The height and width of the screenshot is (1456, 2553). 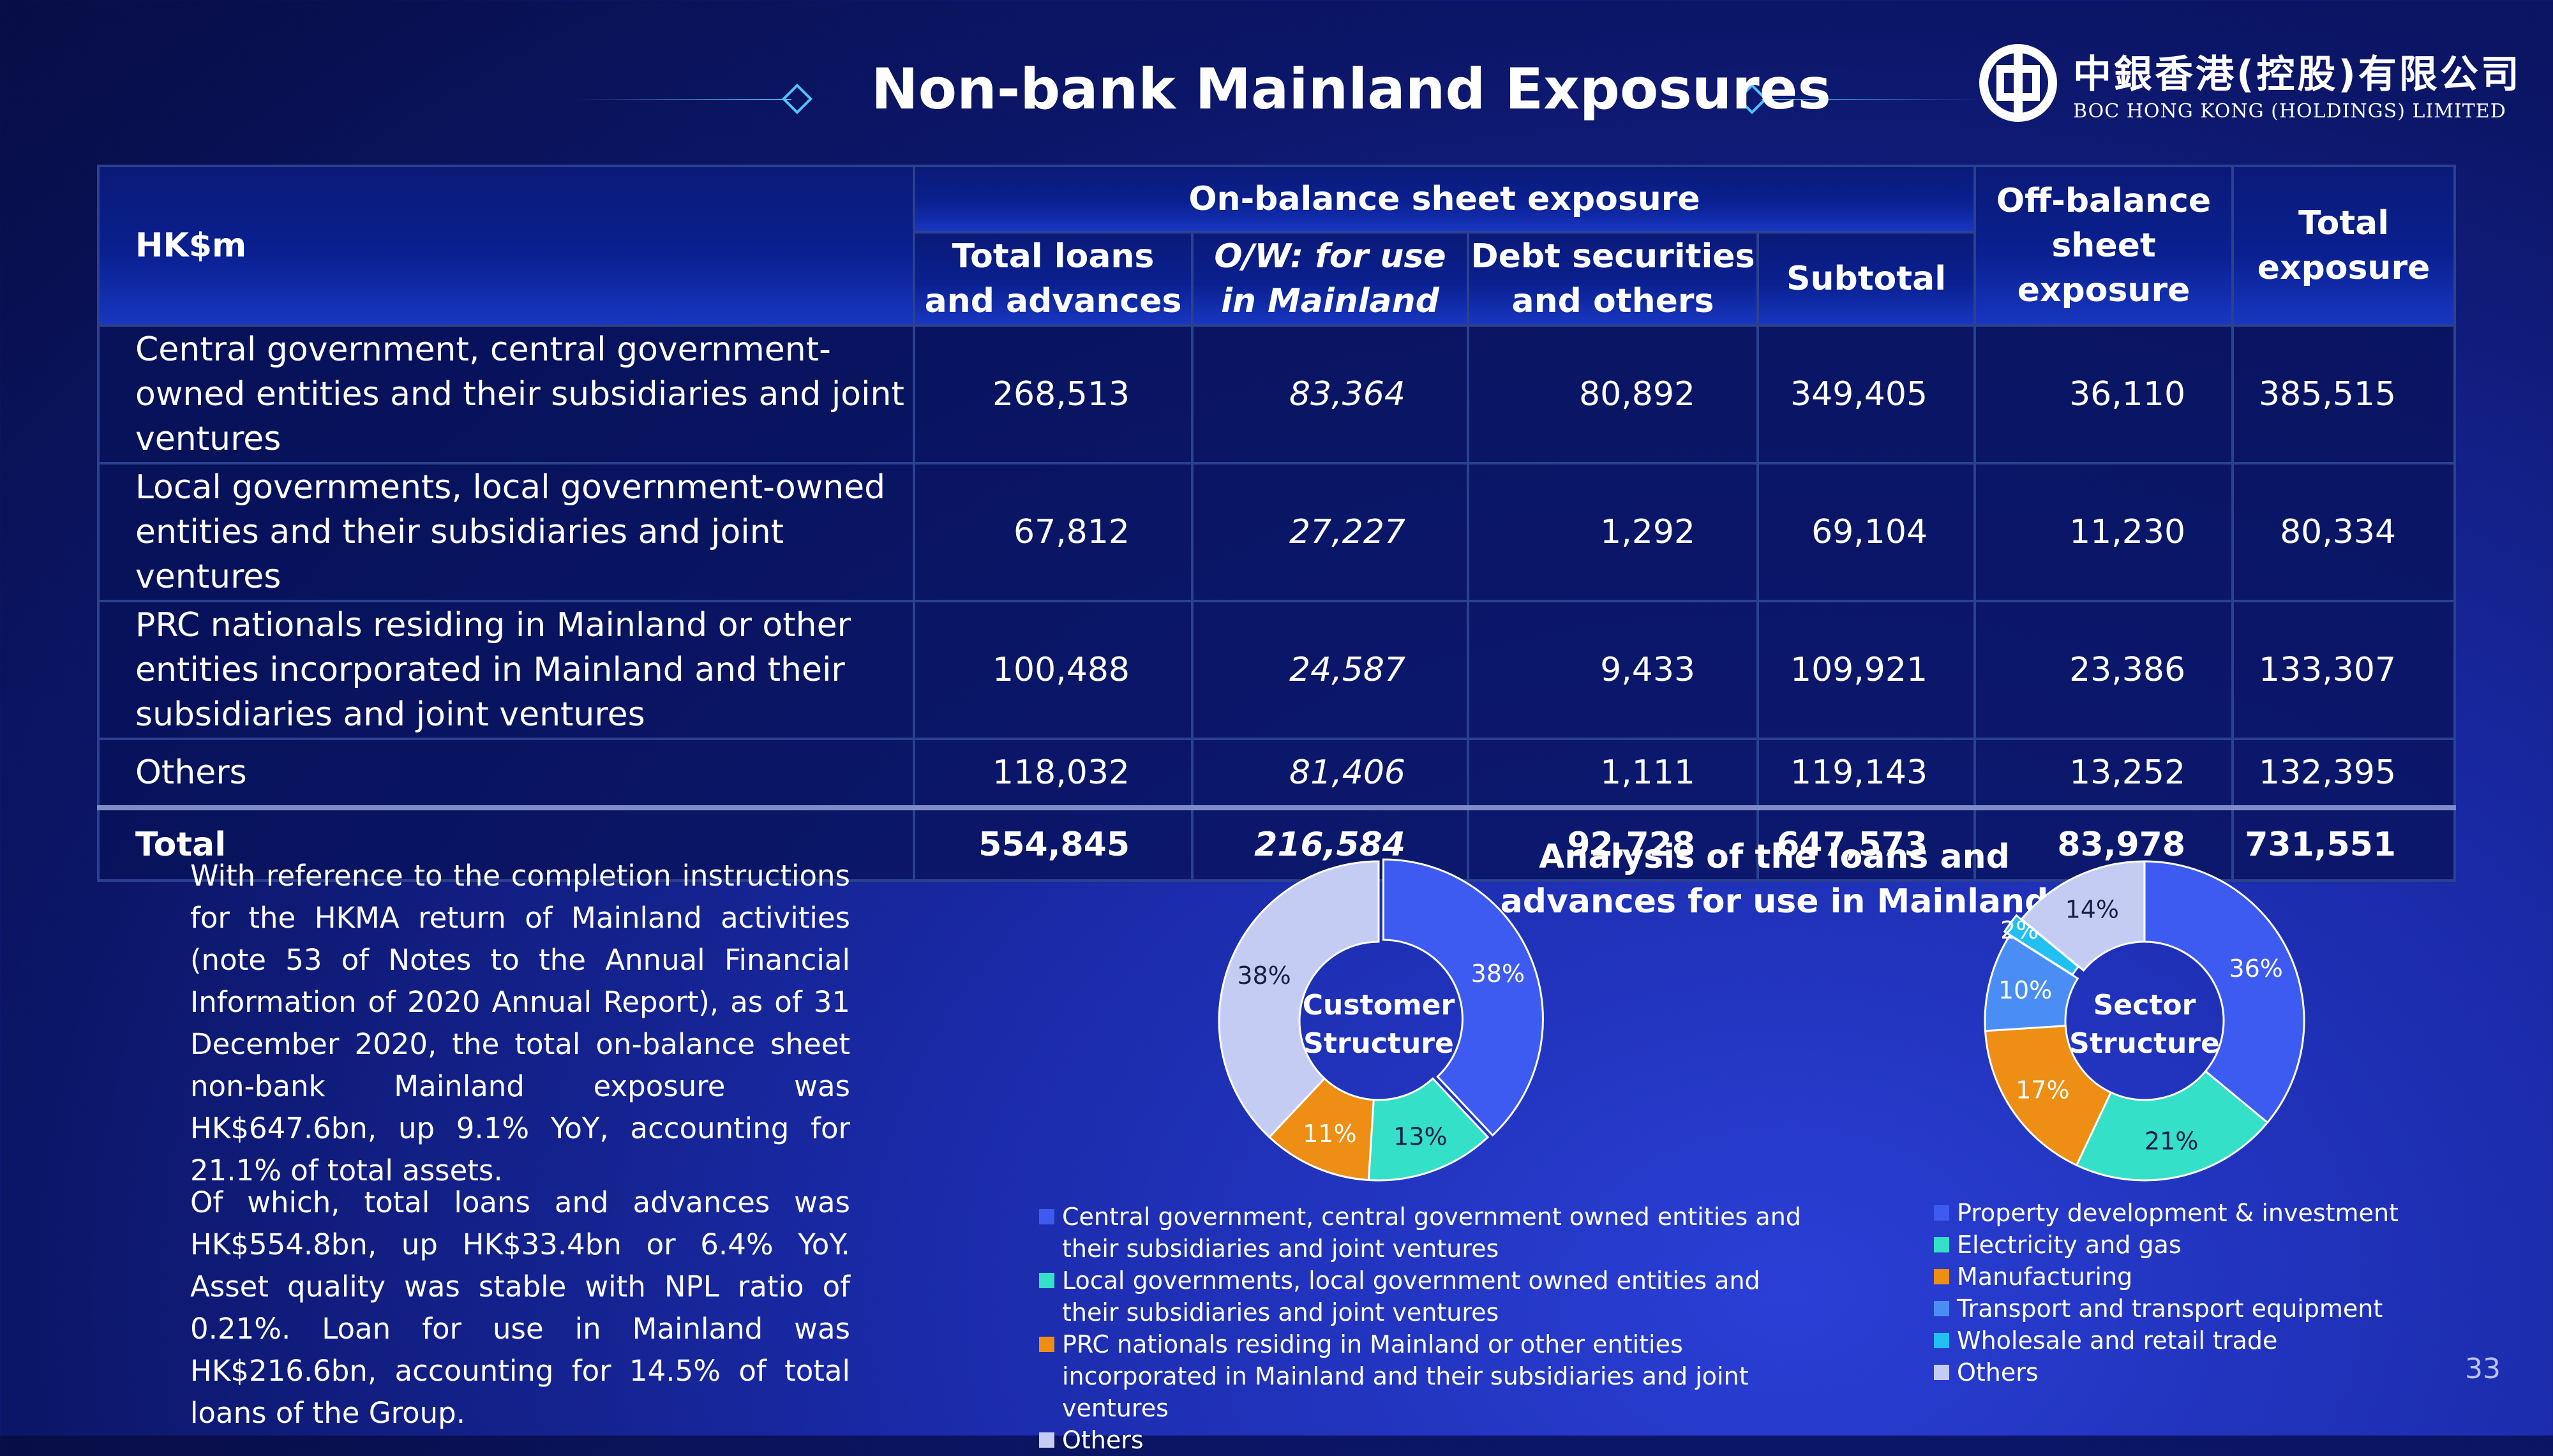 What do you see at coordinates (1330, 670) in the screenshot?
I see `table-cell: 24,587` at bounding box center [1330, 670].